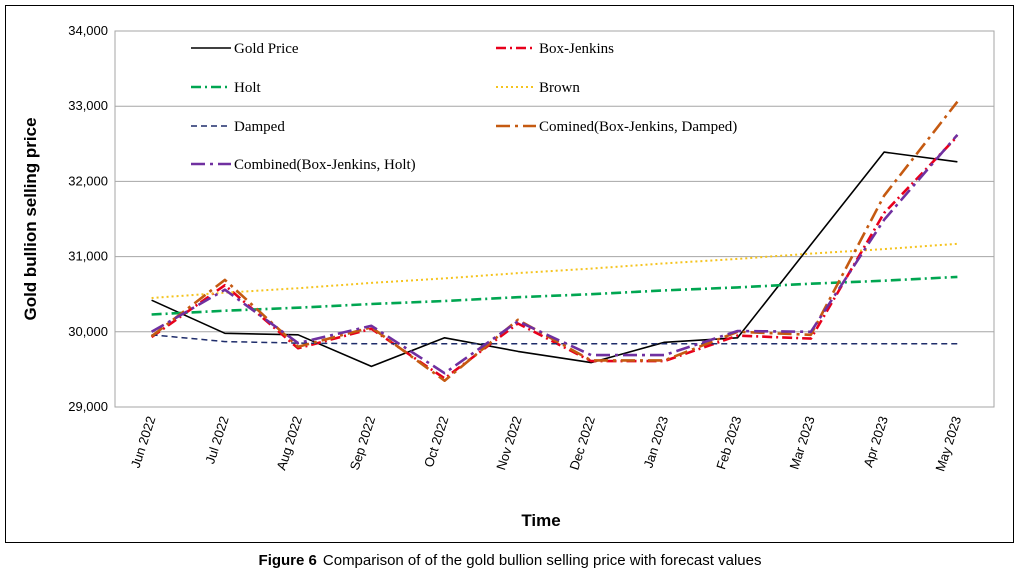  I want to click on x-tick-label: Jul 2022, so click(216, 439).